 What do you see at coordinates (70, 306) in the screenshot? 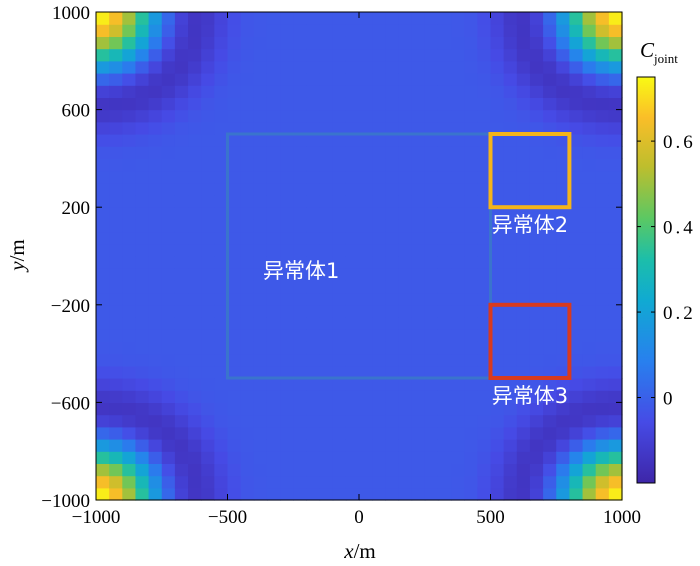
I see `y-tick-label: −200` at bounding box center [70, 306].